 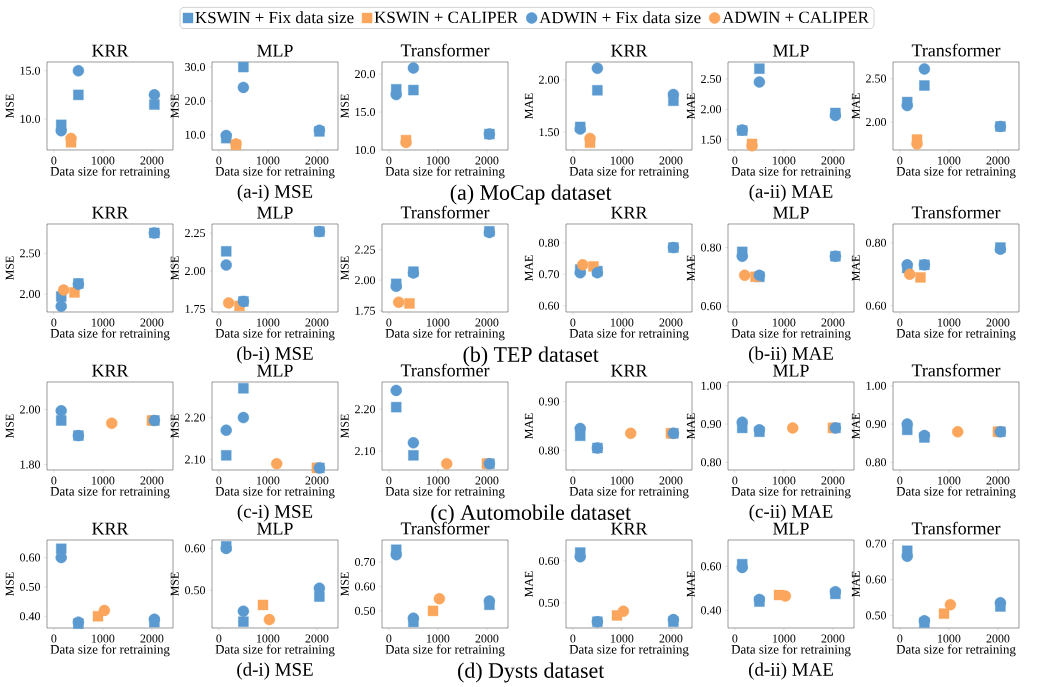 What do you see at coordinates (549, 132) in the screenshot?
I see `y-tick-label: 1.50` at bounding box center [549, 132].